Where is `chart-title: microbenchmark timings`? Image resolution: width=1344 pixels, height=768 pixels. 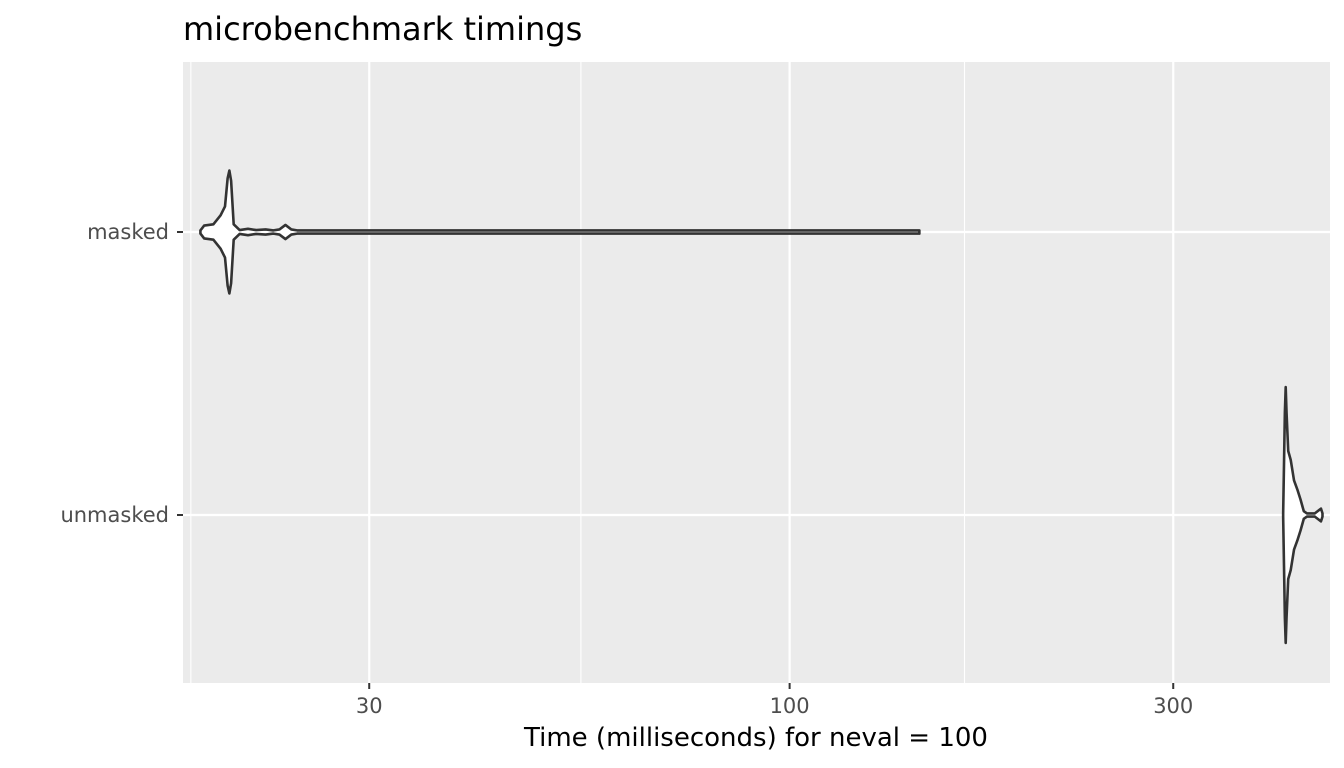
chart-title: microbenchmark timings is located at coordinates (382, 29).